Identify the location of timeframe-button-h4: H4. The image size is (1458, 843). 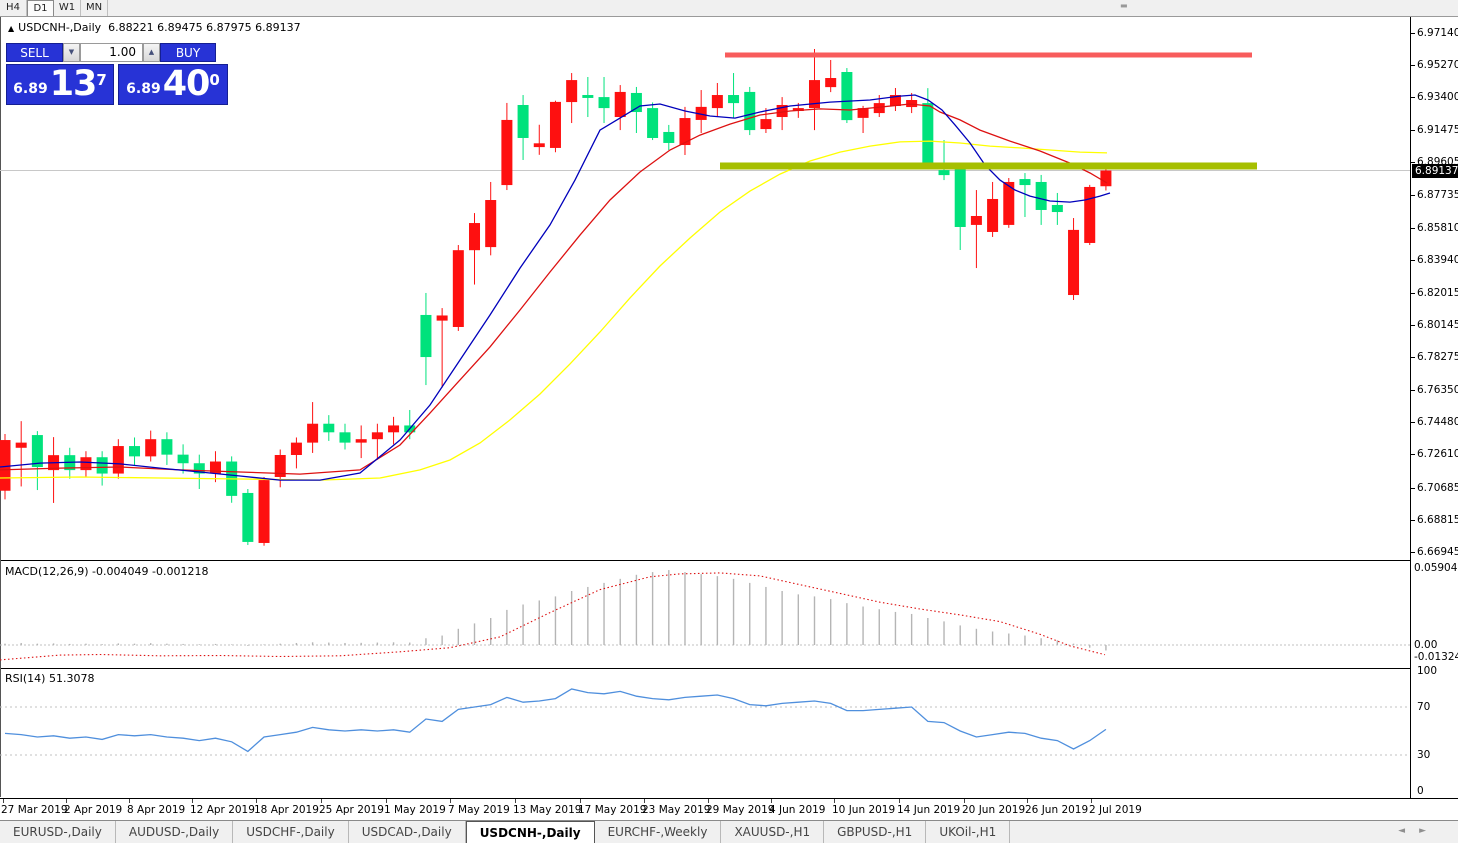
(13, 8).